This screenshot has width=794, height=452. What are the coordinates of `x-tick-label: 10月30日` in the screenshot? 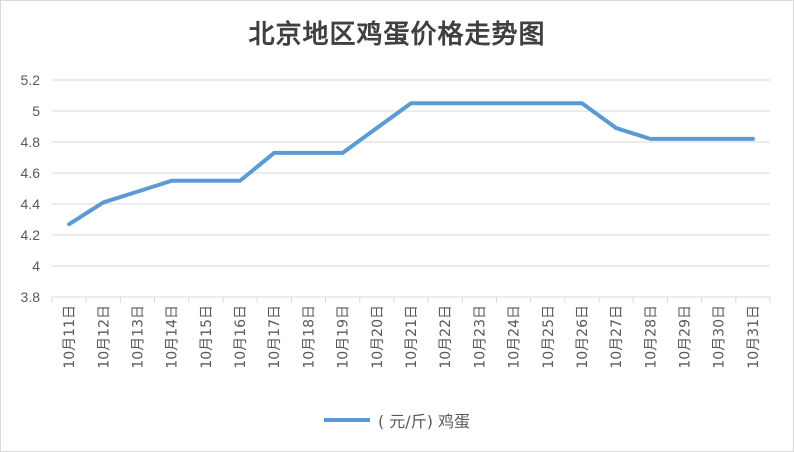 It's located at (720, 337).